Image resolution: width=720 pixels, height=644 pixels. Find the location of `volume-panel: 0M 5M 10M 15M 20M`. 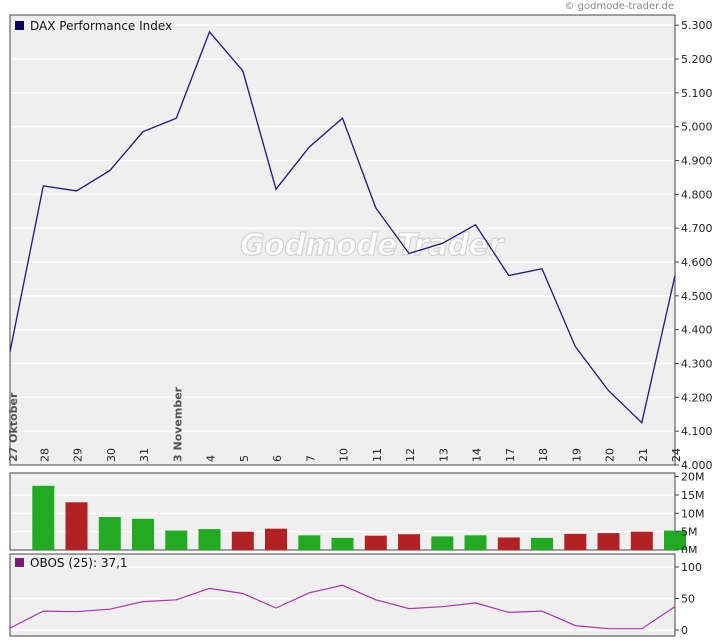

volume-panel: 0M 5M 10M 15M 20M is located at coordinates (360, 511).